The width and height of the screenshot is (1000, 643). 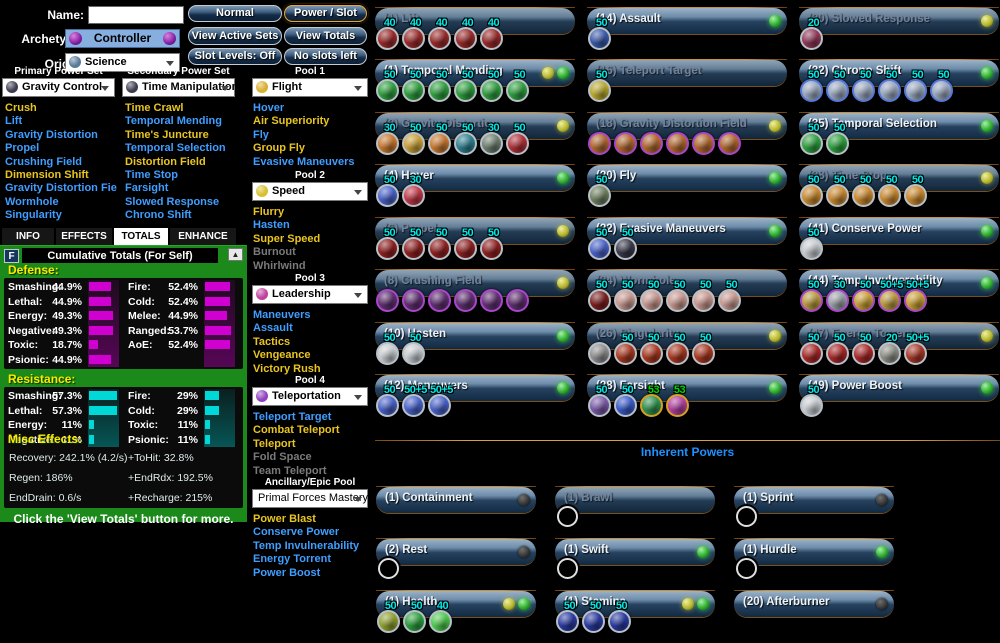 I want to click on power-list-item-fly: Fly, so click(x=261, y=134).